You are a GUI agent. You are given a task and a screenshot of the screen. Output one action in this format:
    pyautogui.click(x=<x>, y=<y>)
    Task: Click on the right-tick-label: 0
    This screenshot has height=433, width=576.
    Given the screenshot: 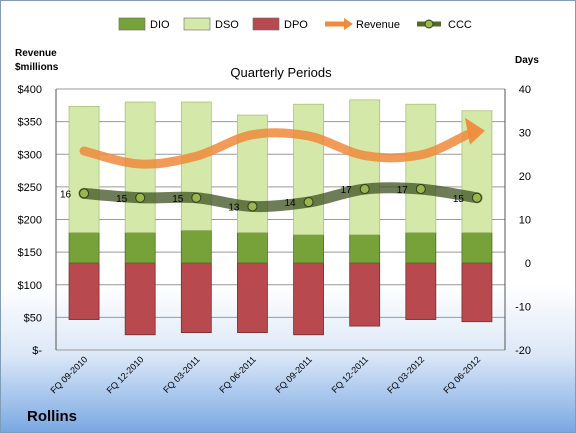 What is the action you would take?
    pyautogui.click(x=528, y=264)
    